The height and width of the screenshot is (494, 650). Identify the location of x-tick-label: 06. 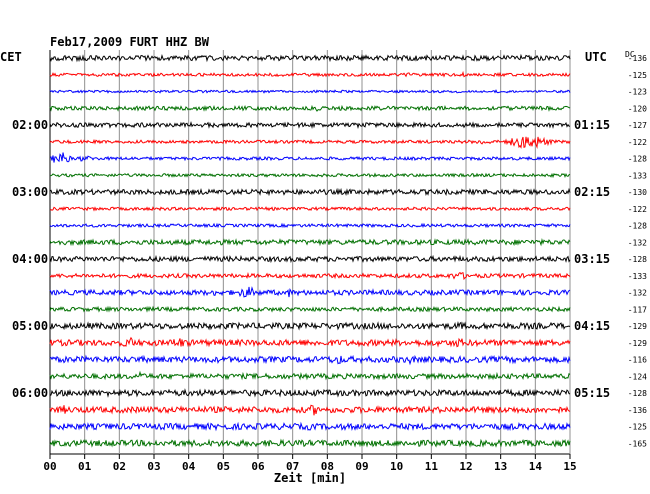
(258, 466).